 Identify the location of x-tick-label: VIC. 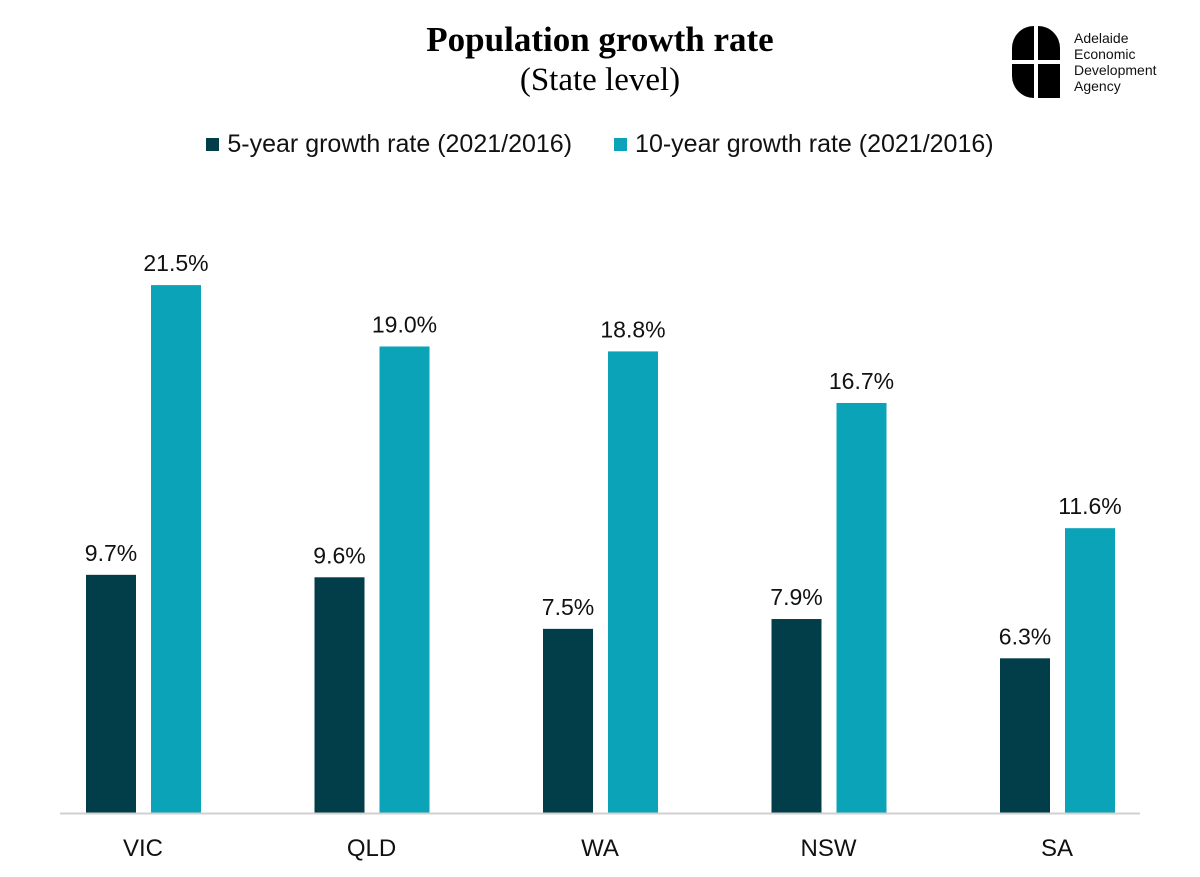
(143, 848).